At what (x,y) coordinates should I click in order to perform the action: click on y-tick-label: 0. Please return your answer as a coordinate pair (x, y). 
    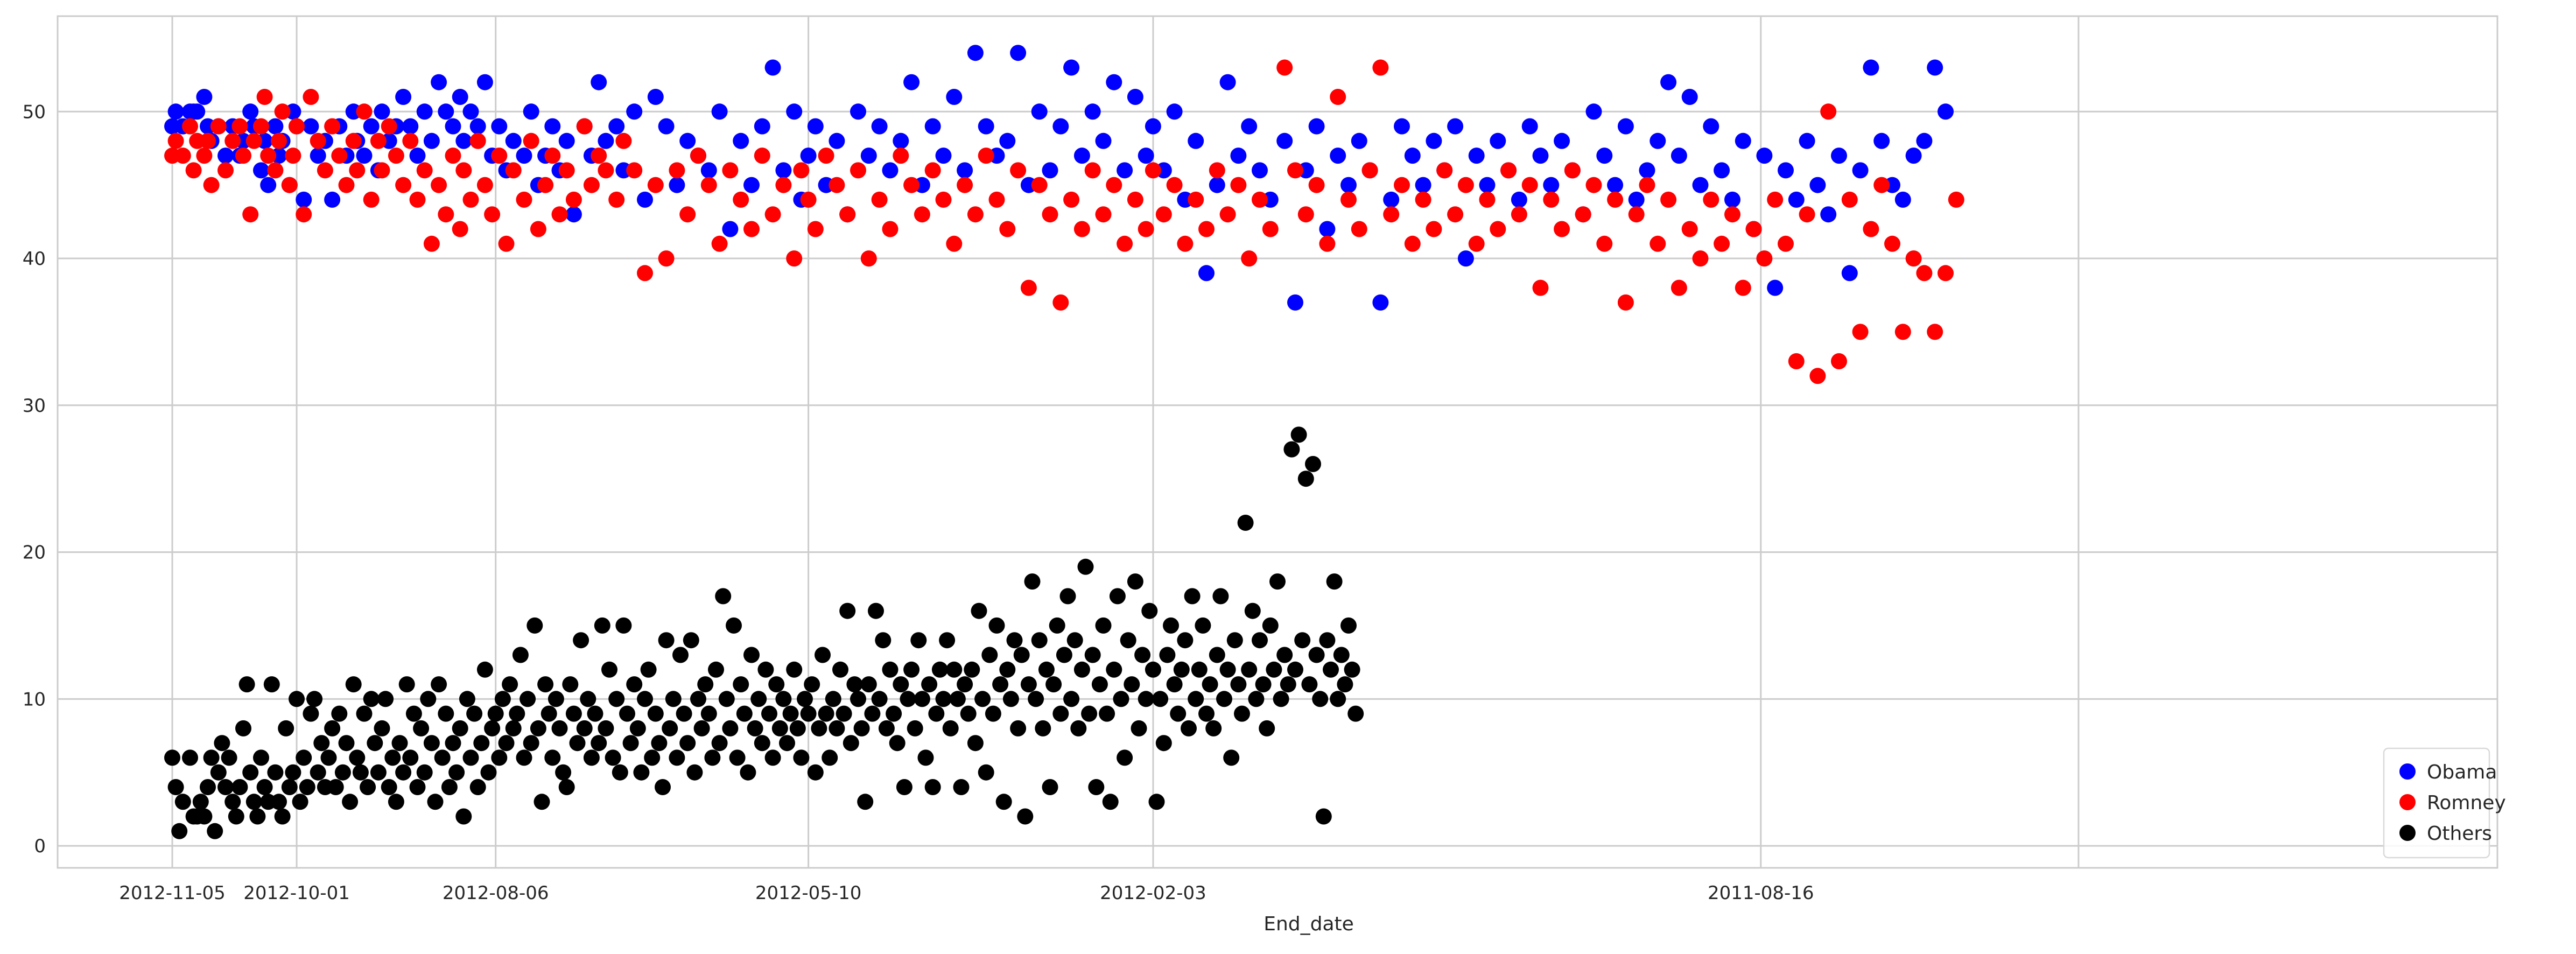
    Looking at the image, I should click on (40, 846).